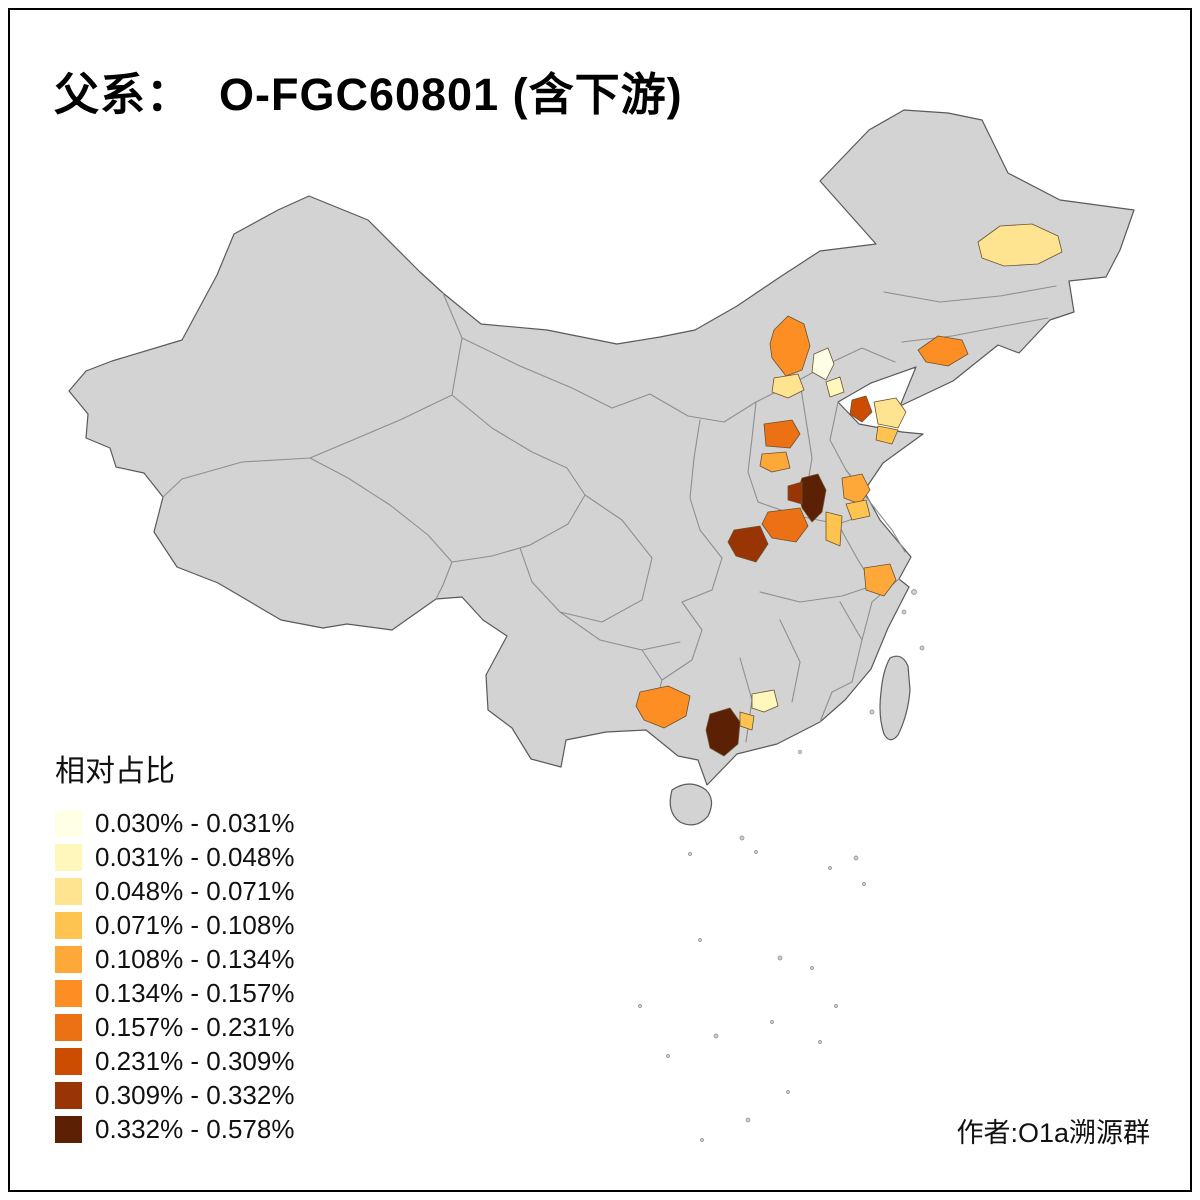 The image size is (1200, 1200). What do you see at coordinates (785, 525) in the screenshot?
I see `map-region-henan-nanyang-orange-patch` at bounding box center [785, 525].